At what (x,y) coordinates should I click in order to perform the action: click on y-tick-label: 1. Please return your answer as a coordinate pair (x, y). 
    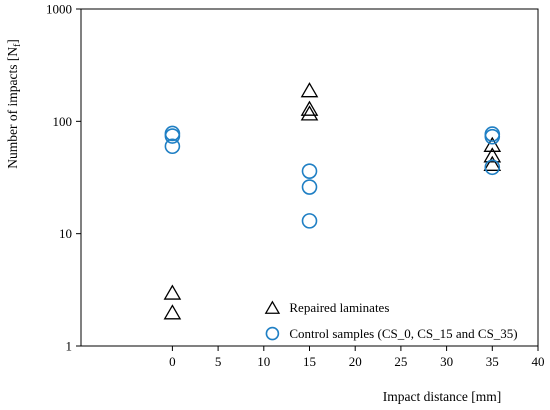
    Looking at the image, I should click on (69, 346).